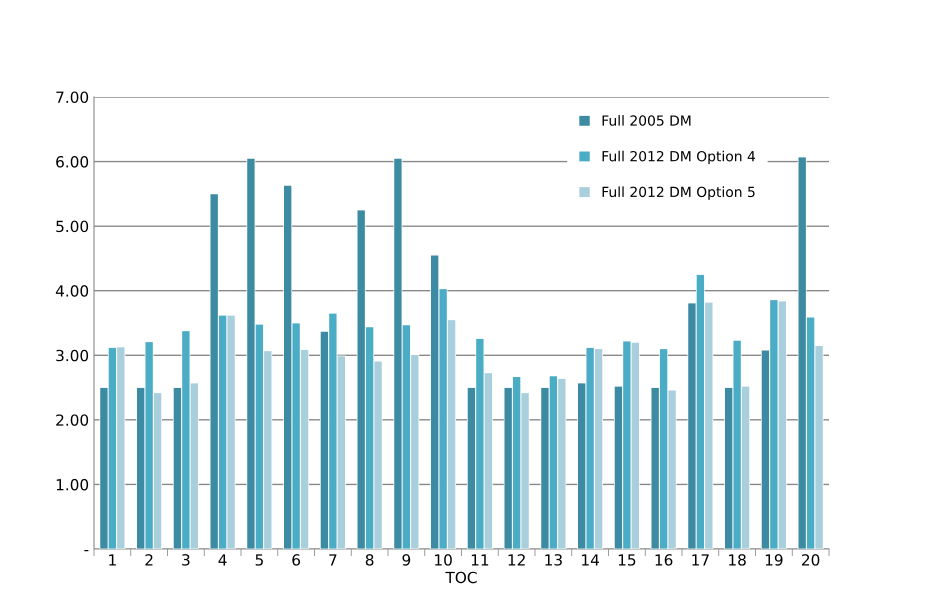 The width and height of the screenshot is (944, 613). Describe the element at coordinates (443, 560) in the screenshot. I see `x-tick-label: 10` at that location.